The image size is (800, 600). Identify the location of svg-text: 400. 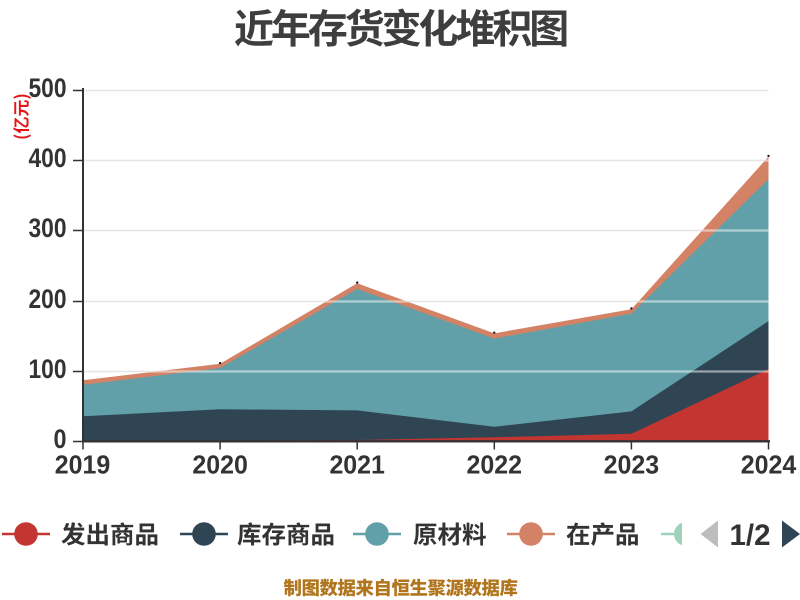
(48, 158).